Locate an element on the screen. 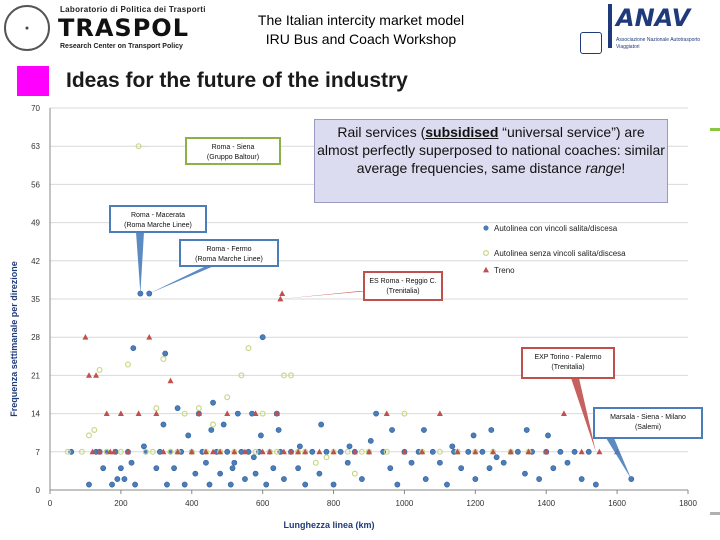 This screenshot has width=720, height=540. y-tick-label: 35 is located at coordinates (35, 299).